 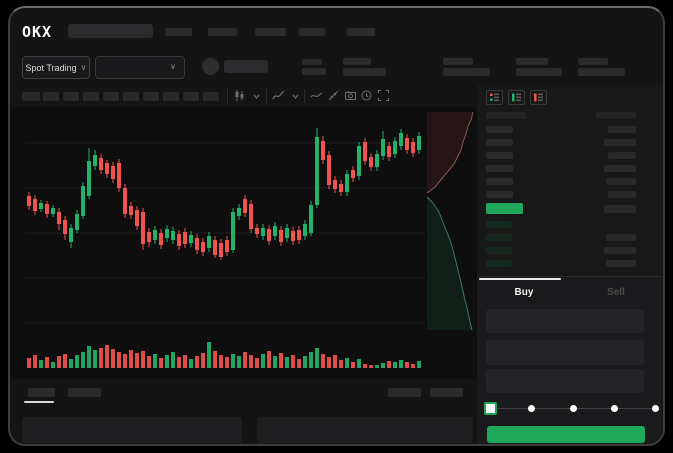 What do you see at coordinates (458, 61) in the screenshot?
I see `stat2-label-skeleton` at bounding box center [458, 61].